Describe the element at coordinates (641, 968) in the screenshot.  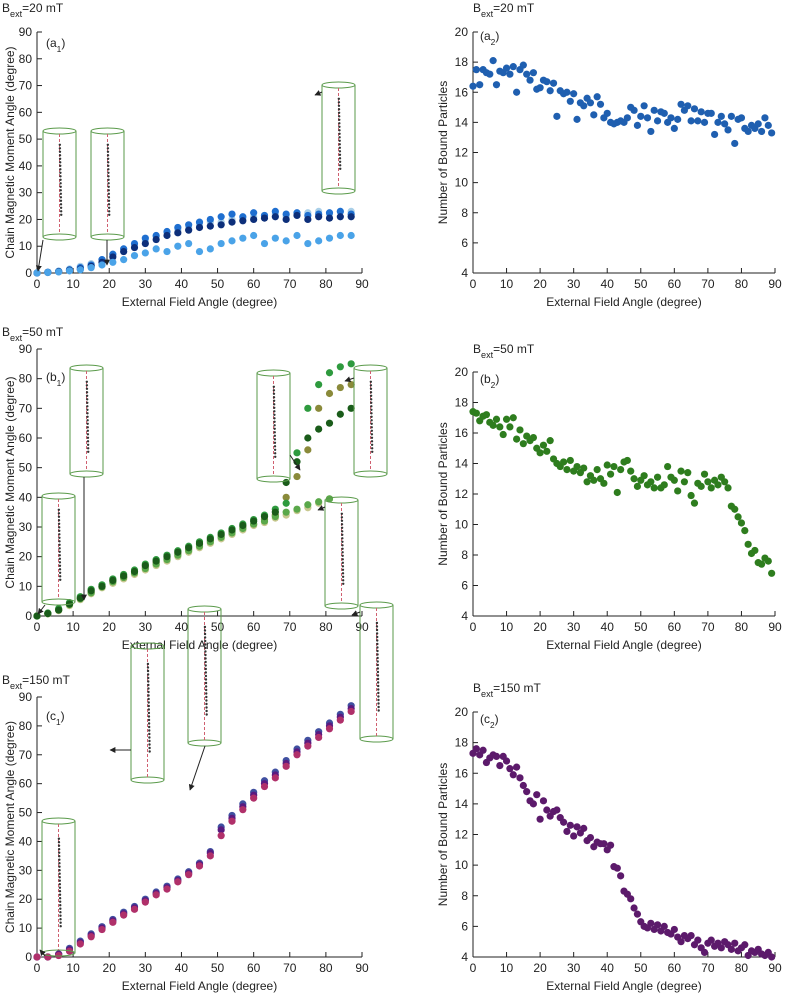
I see `x-tick-label: 50` at that location.